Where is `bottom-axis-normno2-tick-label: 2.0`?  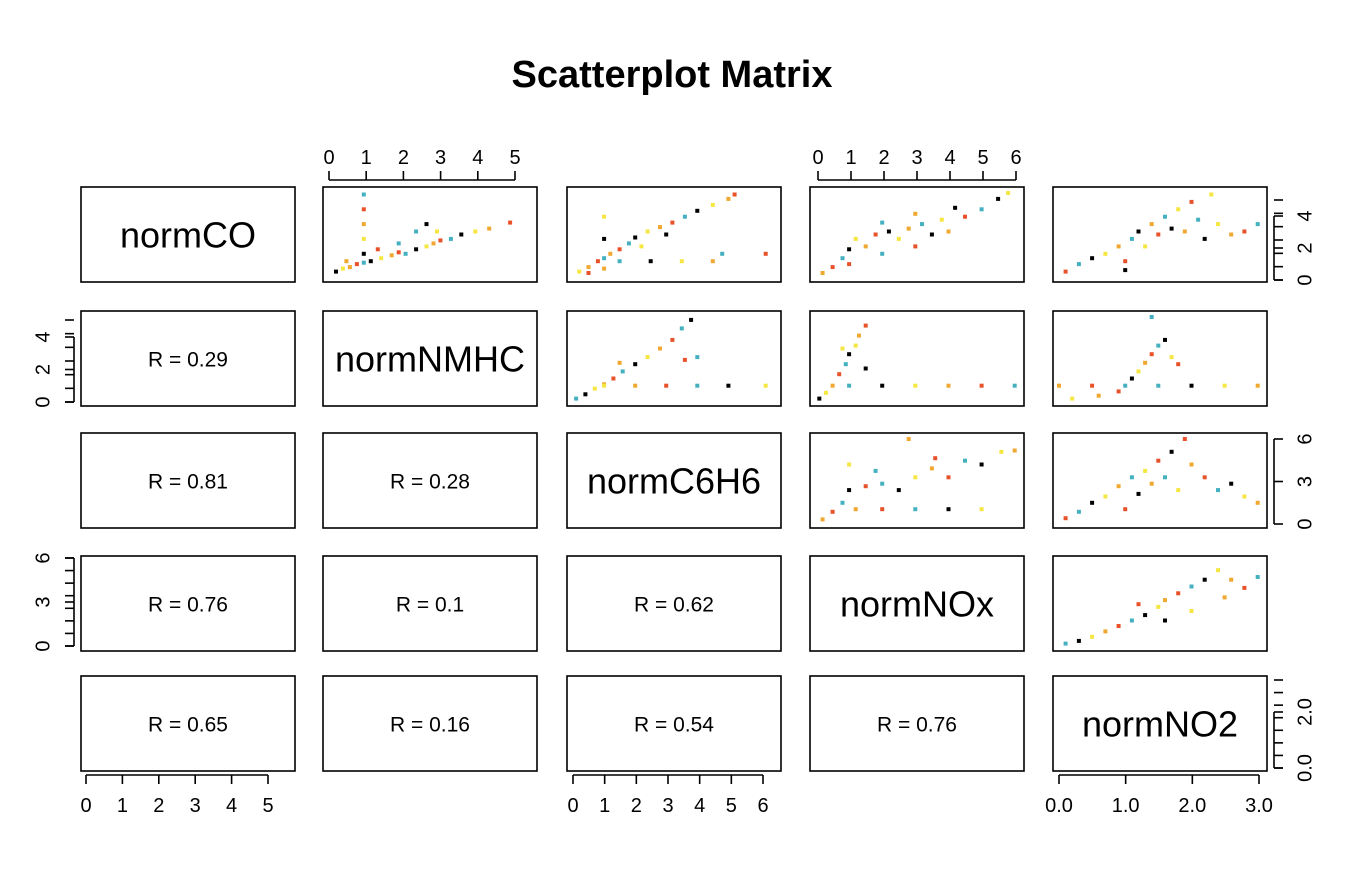
bottom-axis-normno2-tick-label: 2.0 is located at coordinates (1192, 806).